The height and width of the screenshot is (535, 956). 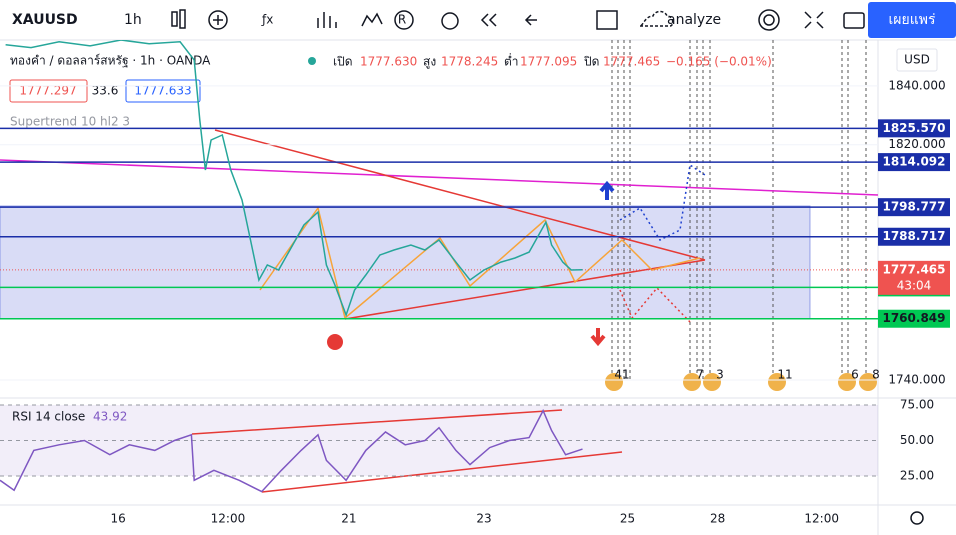 I want to click on level-label: 1814.092, so click(x=913, y=162).